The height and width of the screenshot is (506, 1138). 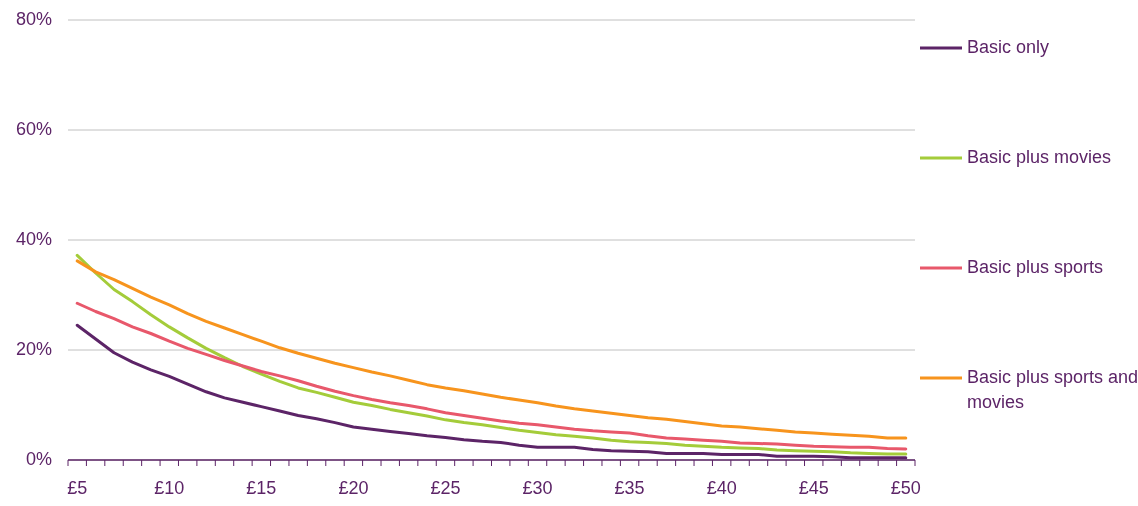 What do you see at coordinates (261, 488) in the screenshot?
I see `x-tick-label: £15` at bounding box center [261, 488].